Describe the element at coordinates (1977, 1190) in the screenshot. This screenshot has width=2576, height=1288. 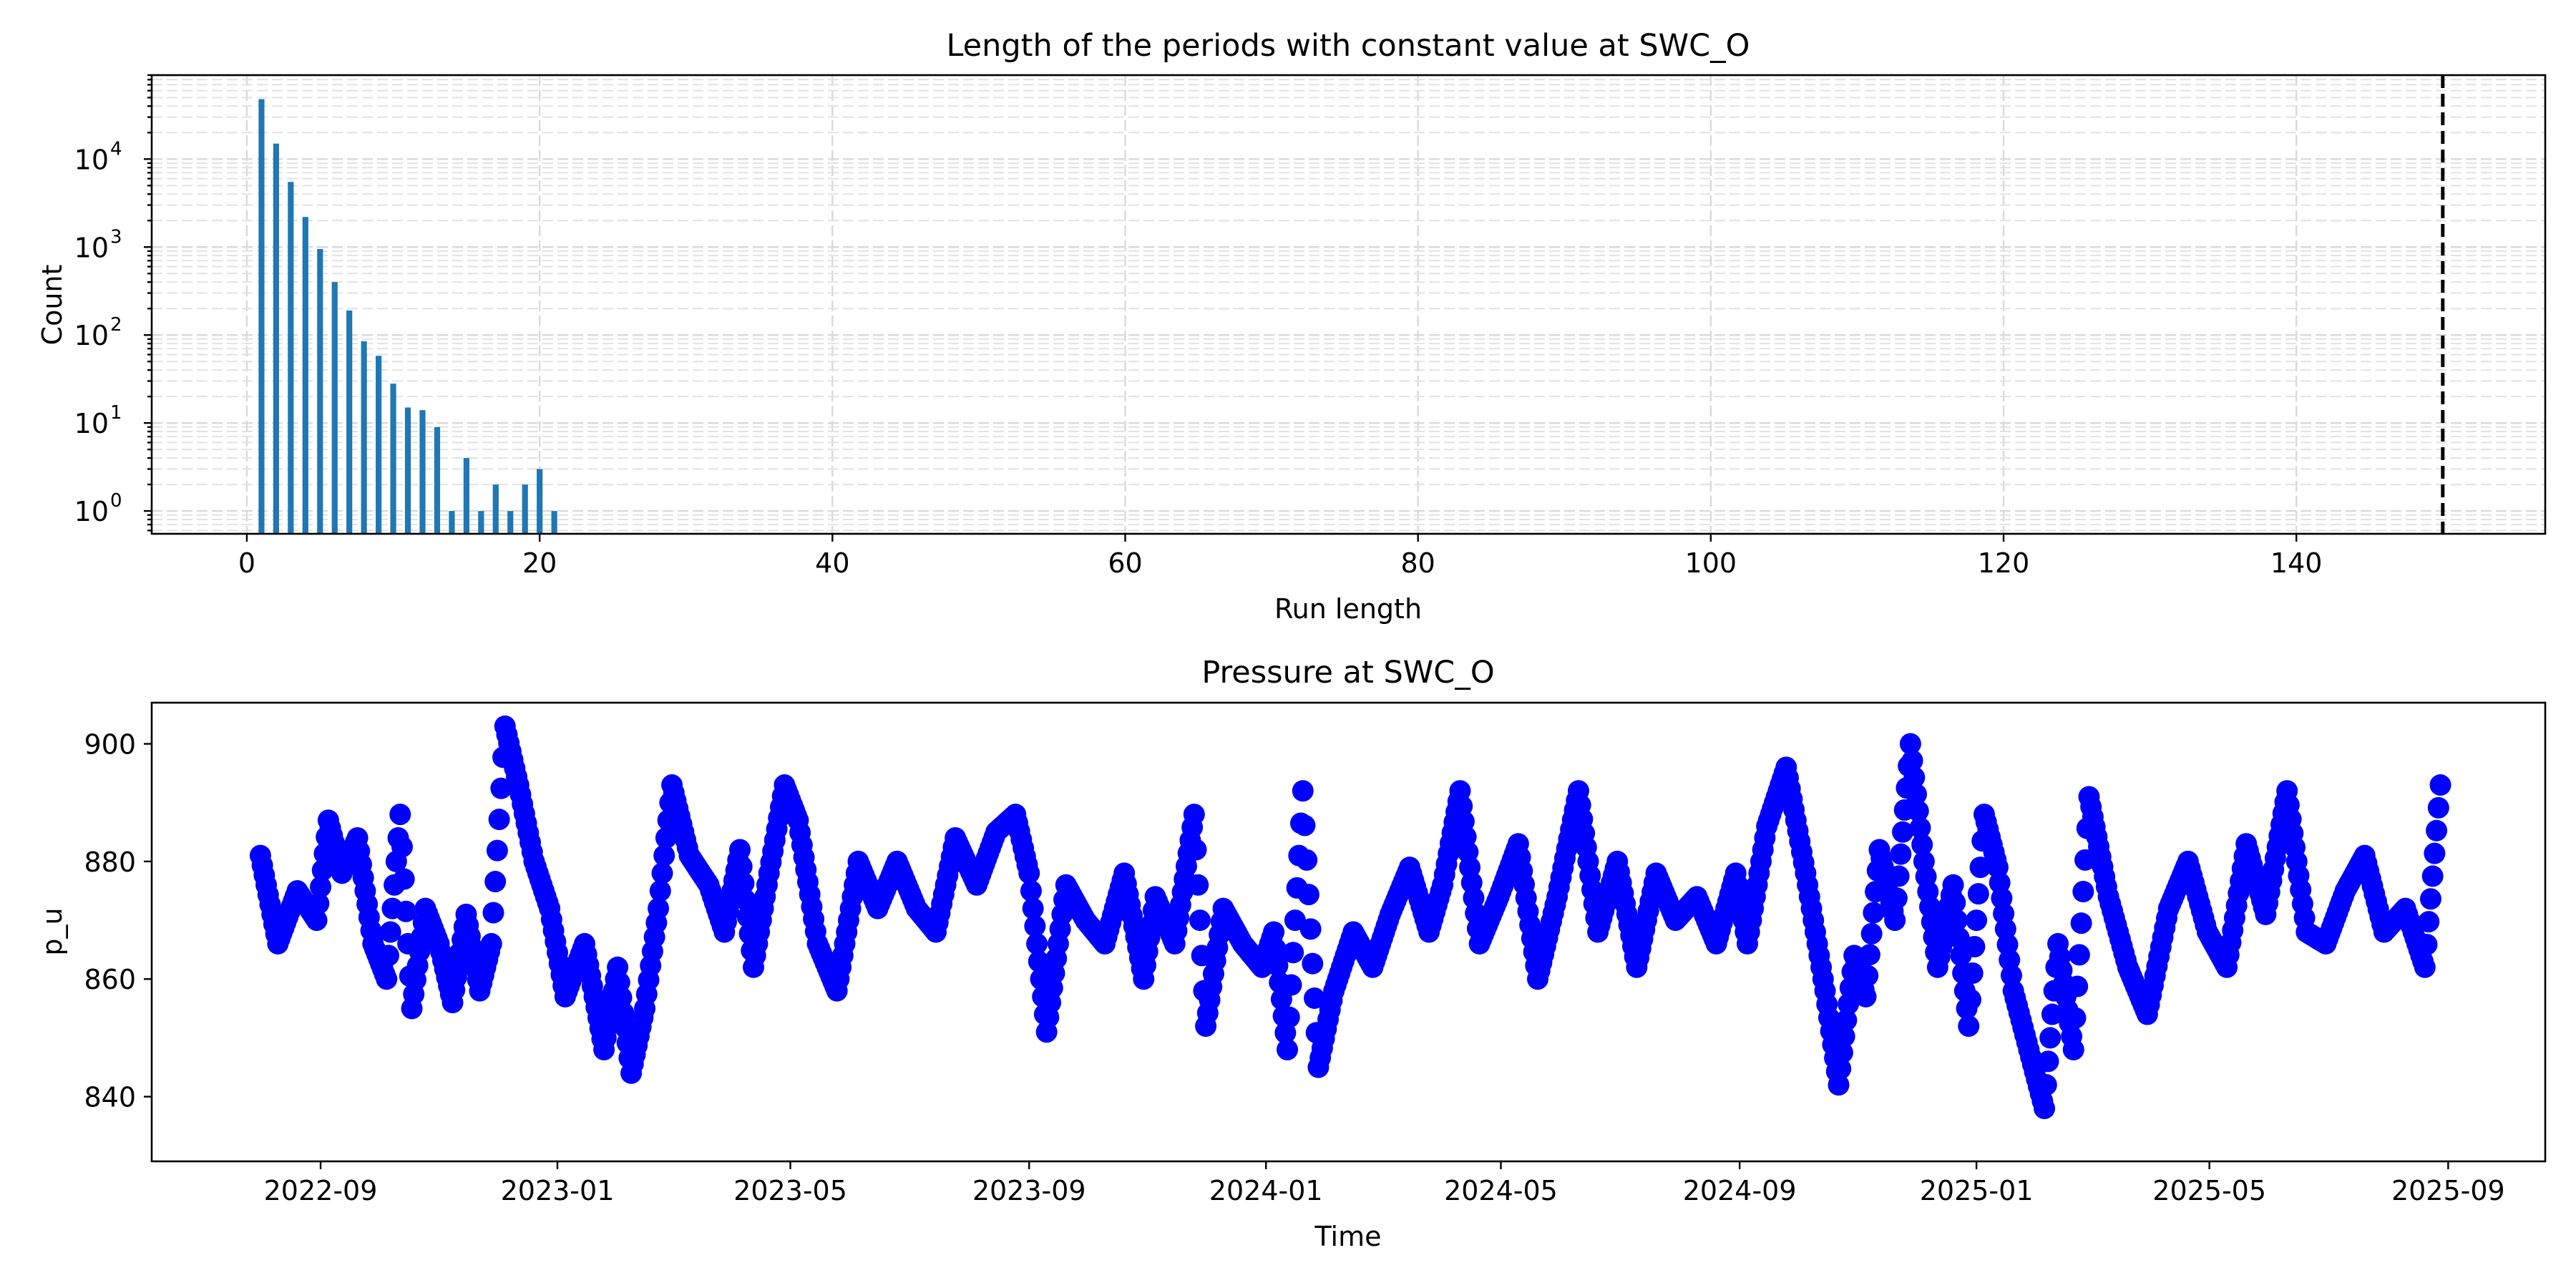
I see `pressure-x-tick-label-7: 2025-01` at that location.